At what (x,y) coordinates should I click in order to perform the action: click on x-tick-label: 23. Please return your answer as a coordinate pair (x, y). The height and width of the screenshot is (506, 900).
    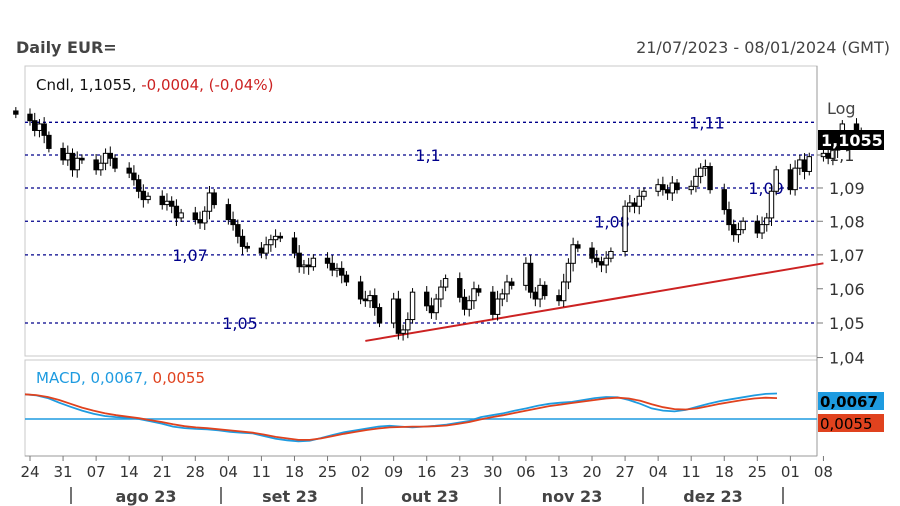
    Looking at the image, I should click on (459, 472).